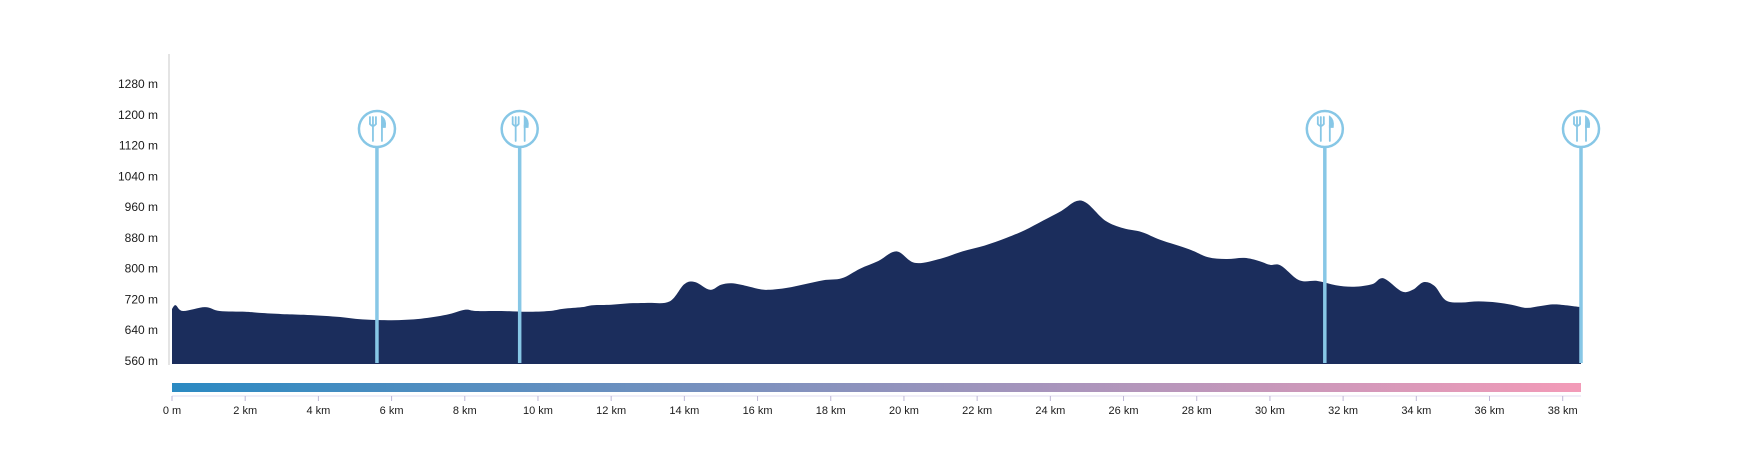  Describe the element at coordinates (138, 84) in the screenshot. I see `y-tick-label: 1280 m` at that location.